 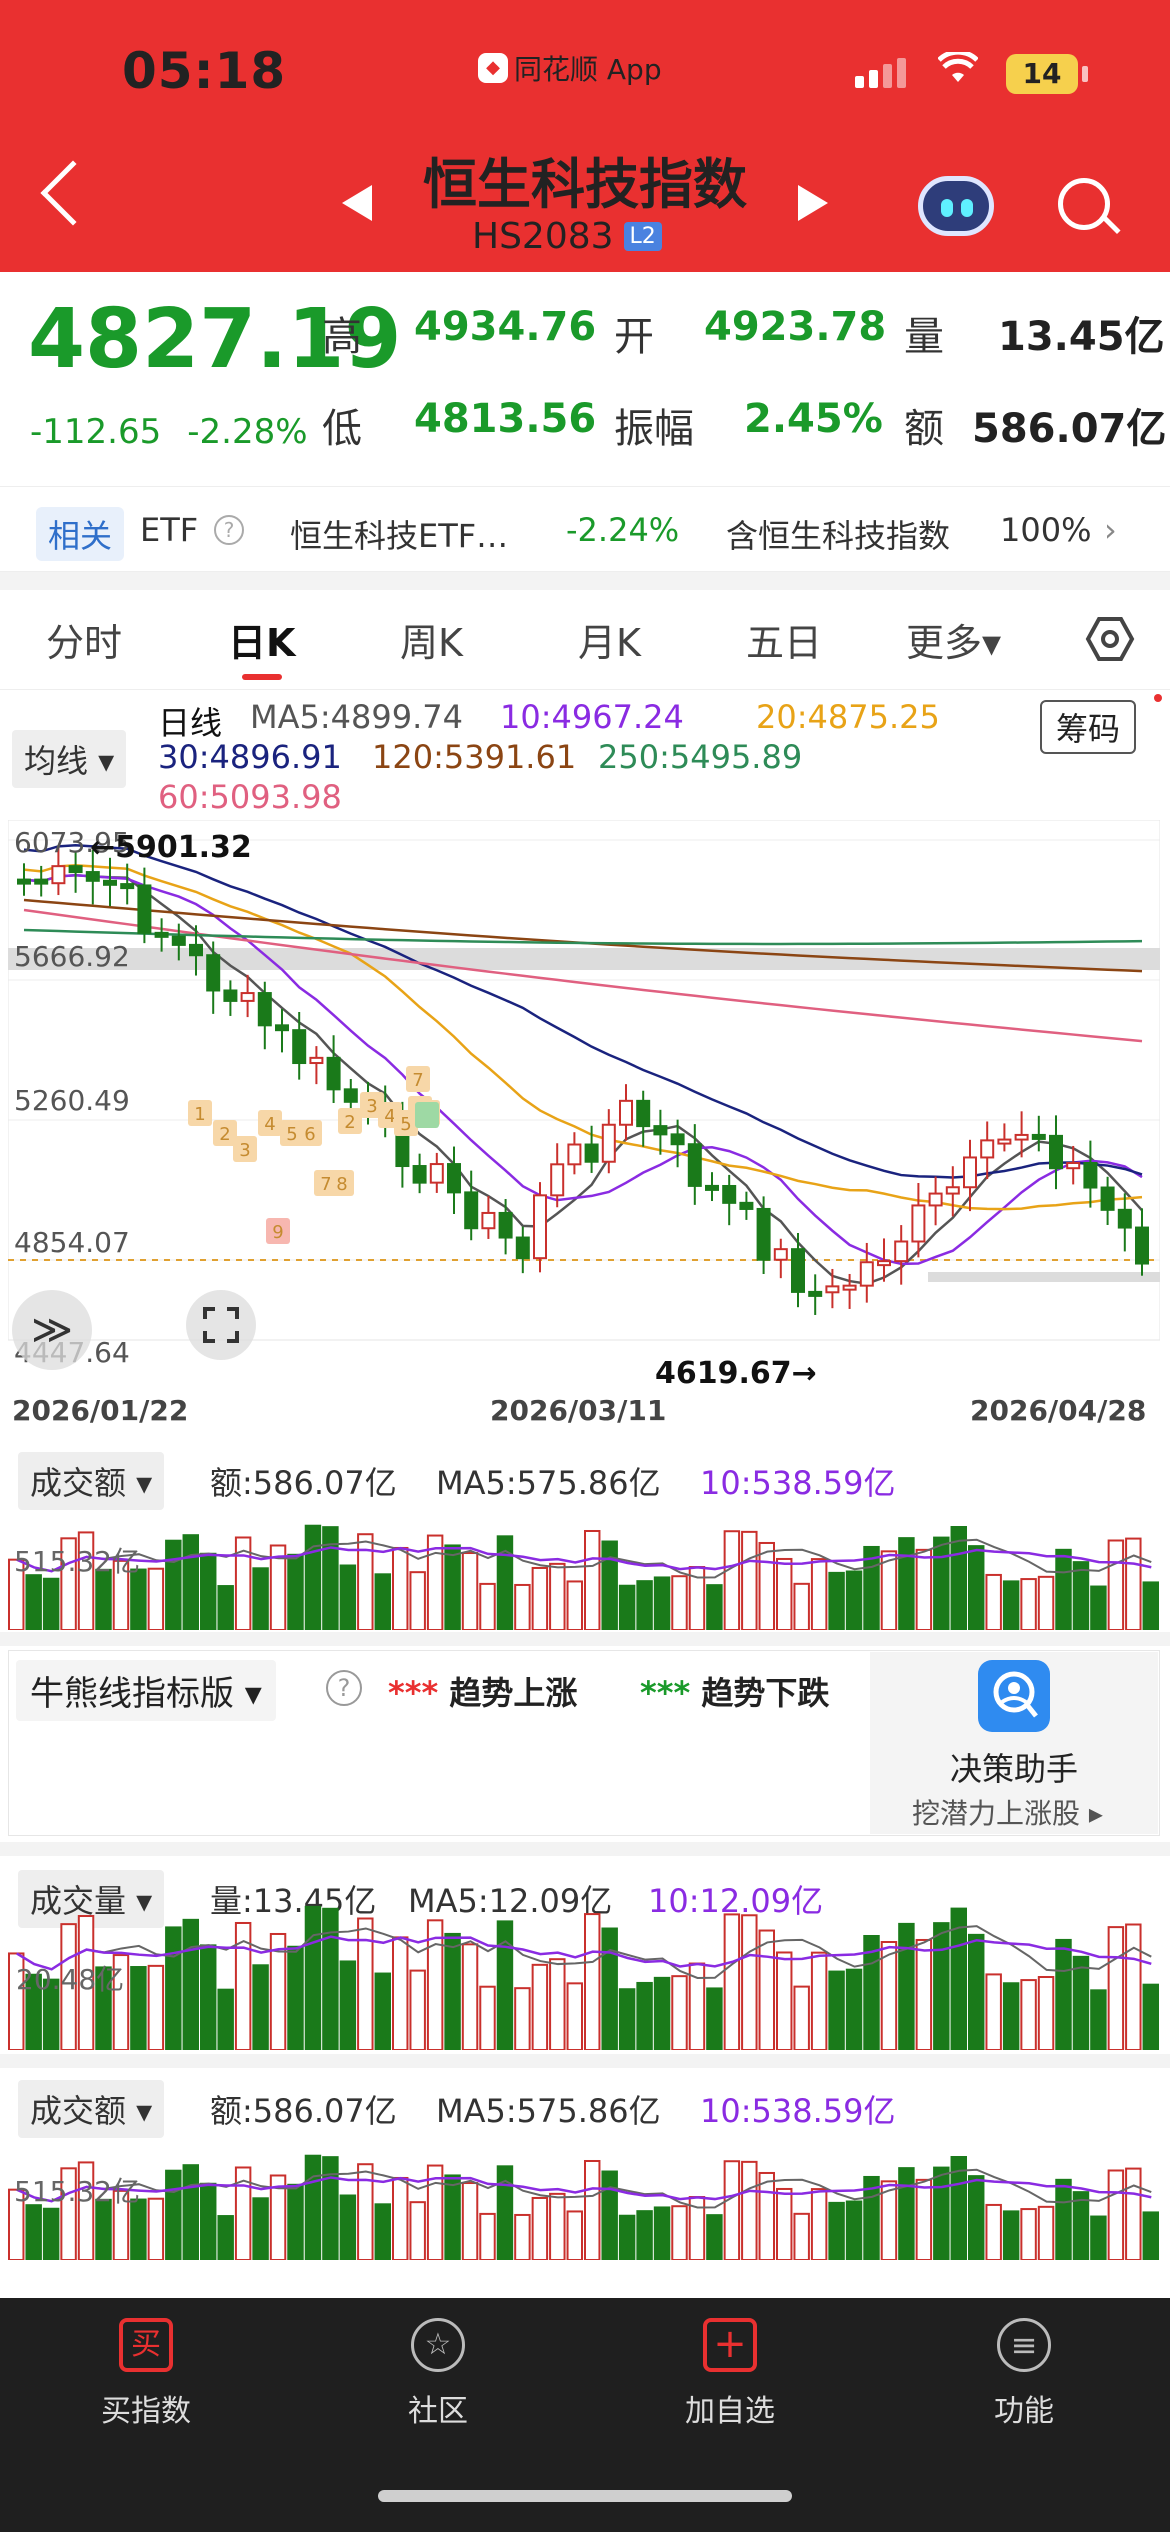 I want to click on related-etf-strip: 相关 ETF ? 恒生科技ETF… -2.24% 含恒生科技指数 100% ›, so click(x=585, y=529).